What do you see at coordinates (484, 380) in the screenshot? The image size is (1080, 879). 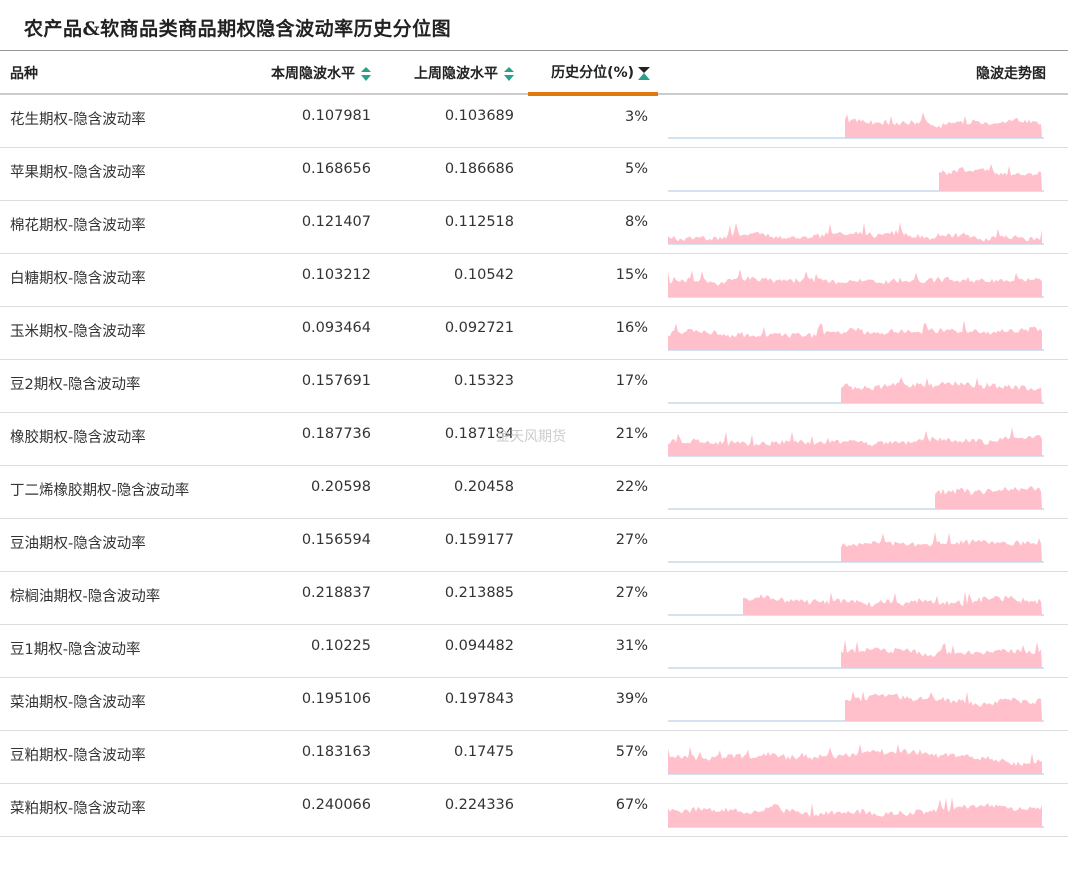 I see `row-last-iv: 0.15323` at bounding box center [484, 380].